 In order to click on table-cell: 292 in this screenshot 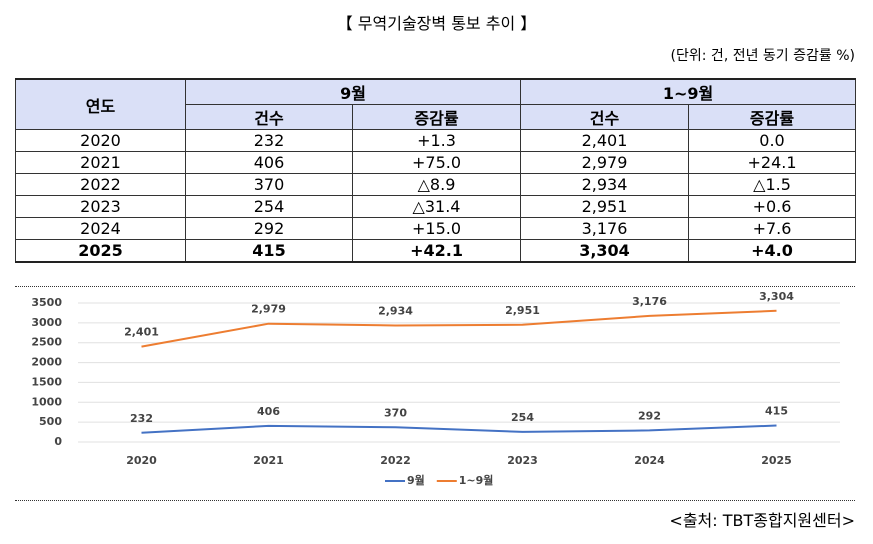, I will do `click(269, 228)`.